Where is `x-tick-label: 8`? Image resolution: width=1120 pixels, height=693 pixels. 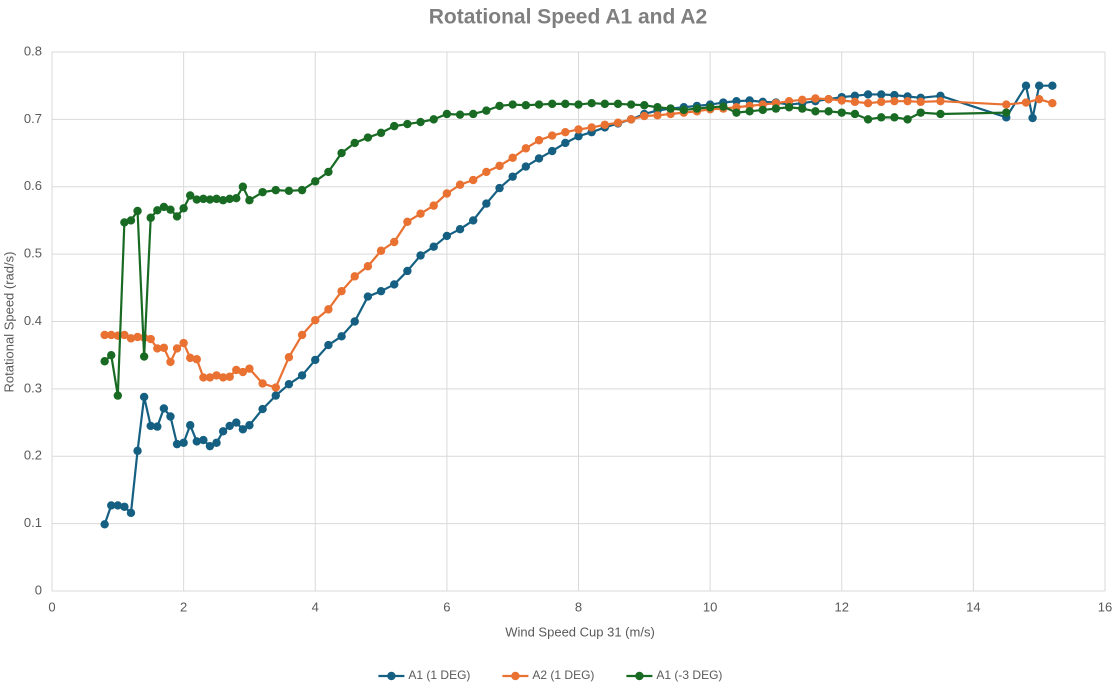 x-tick-label: 8 is located at coordinates (578, 606).